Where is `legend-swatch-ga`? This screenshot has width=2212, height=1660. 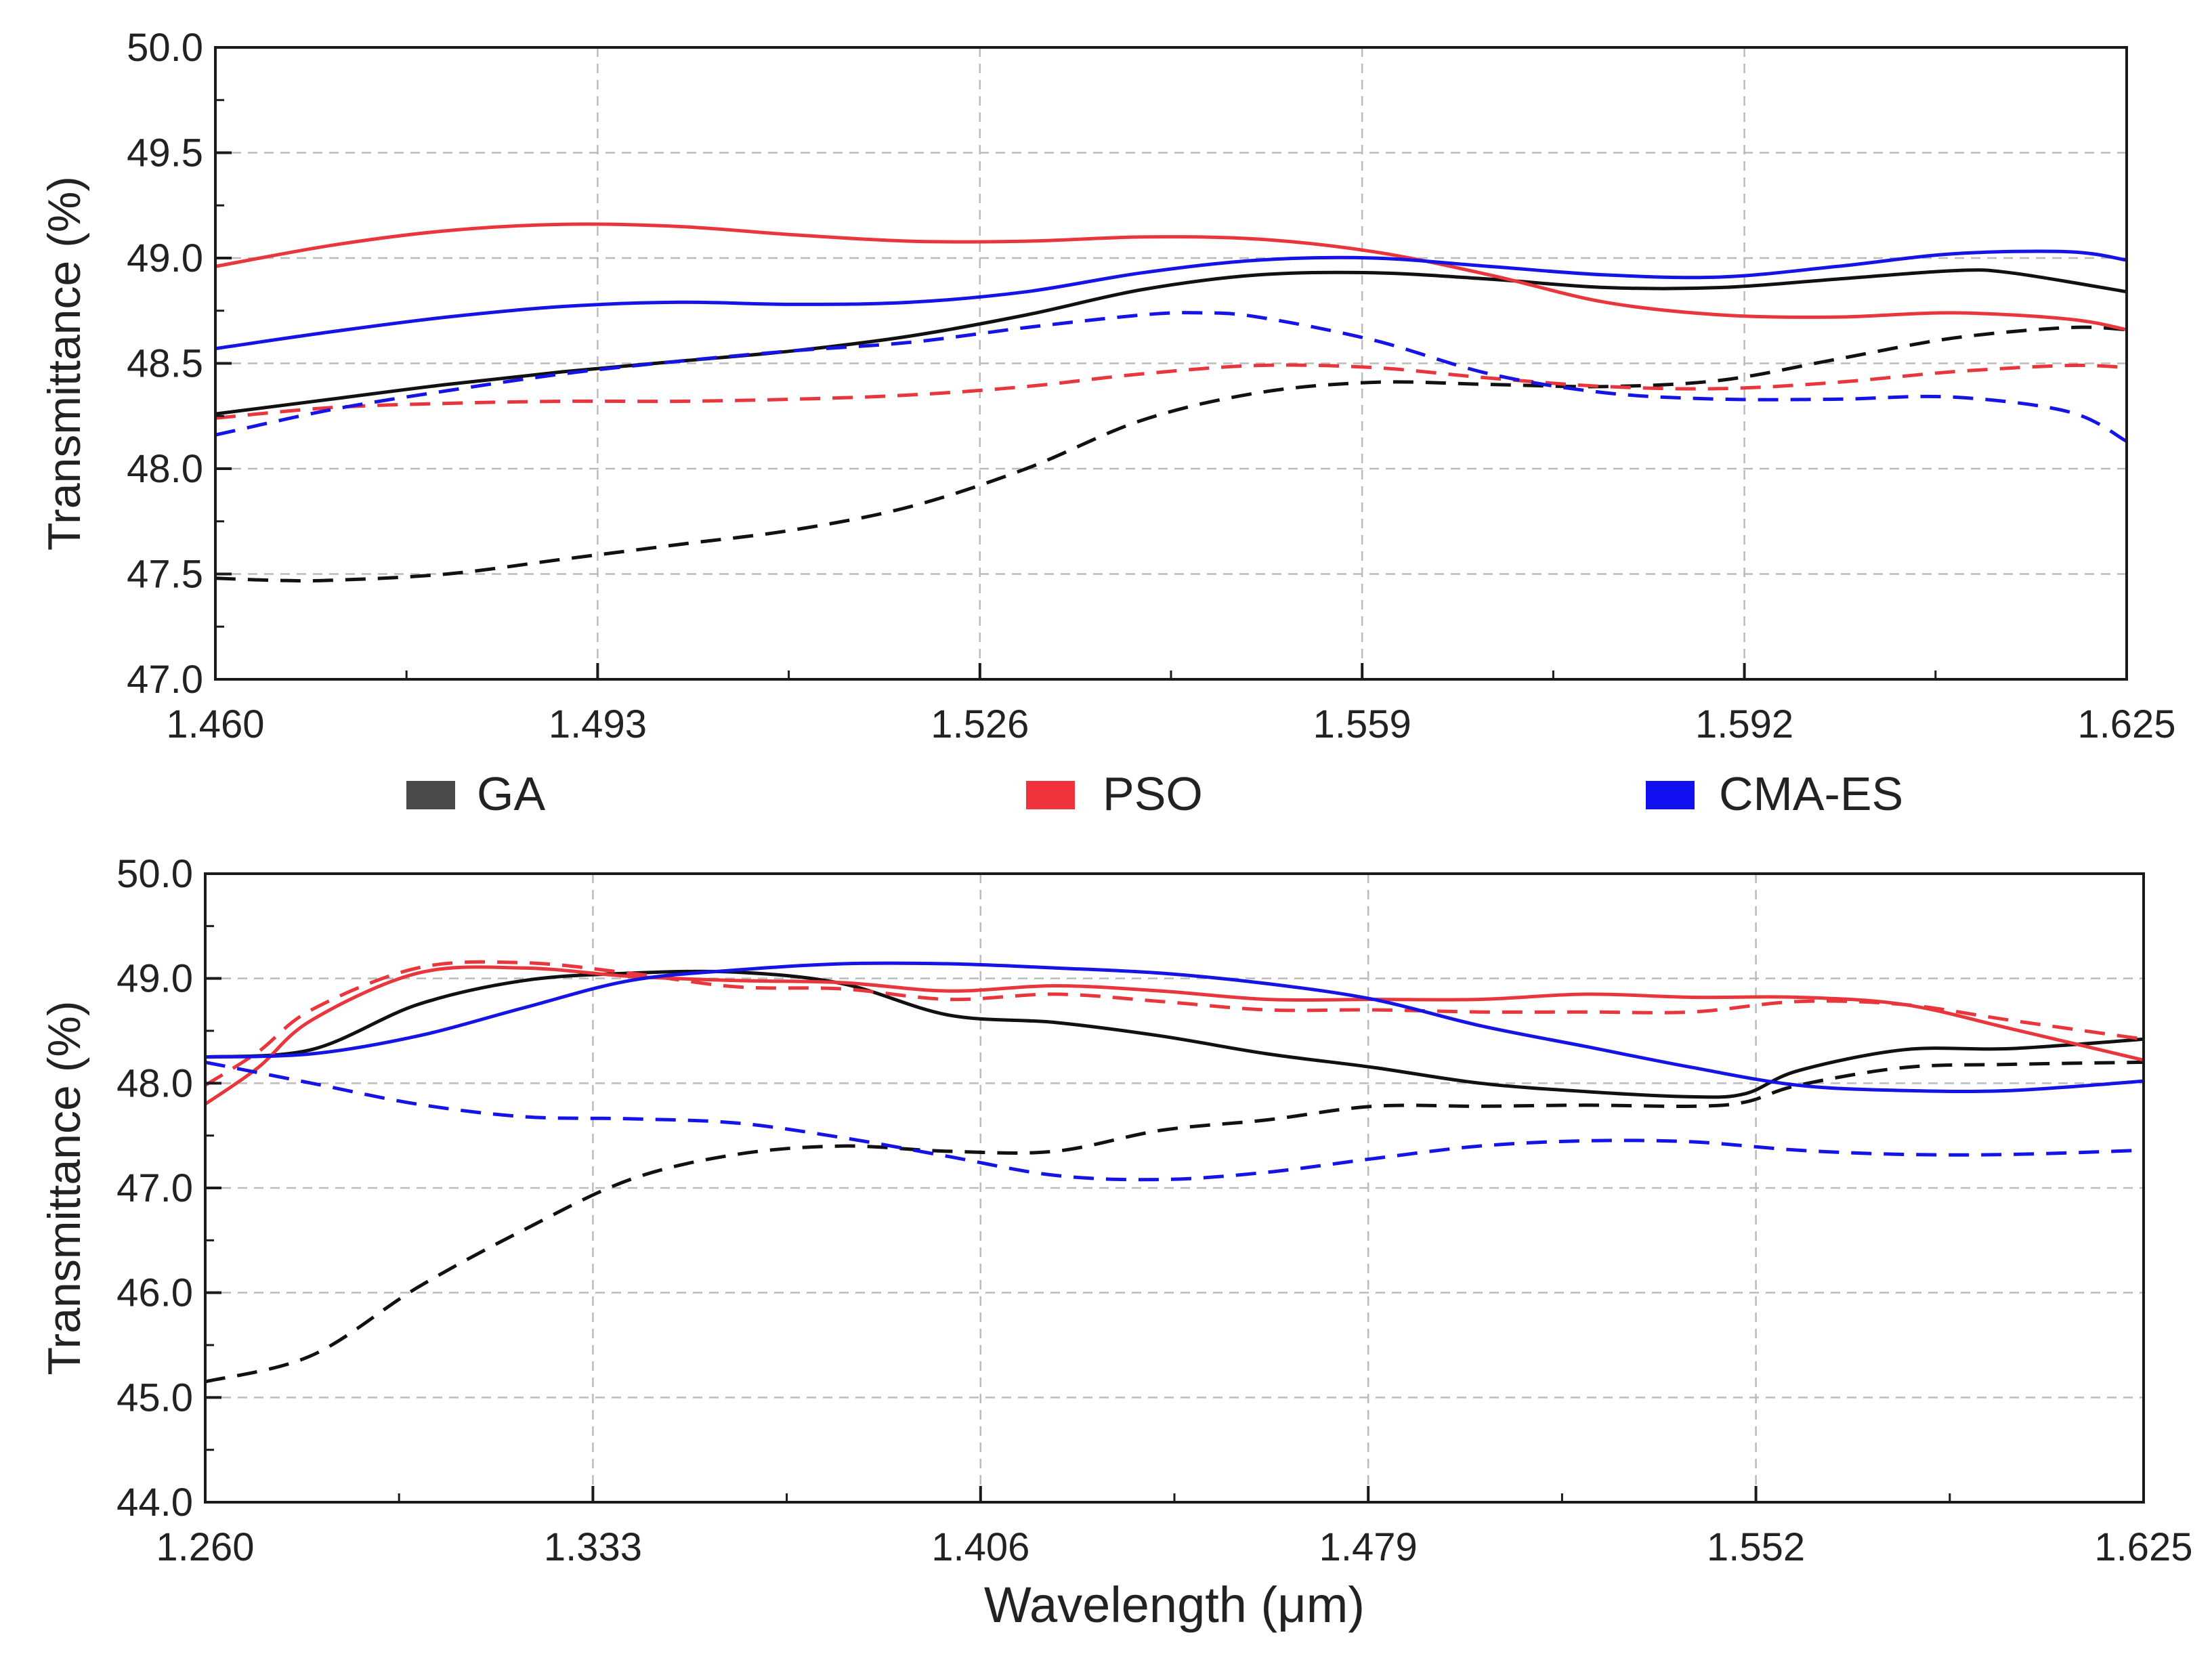
legend-swatch-ga is located at coordinates (430, 795).